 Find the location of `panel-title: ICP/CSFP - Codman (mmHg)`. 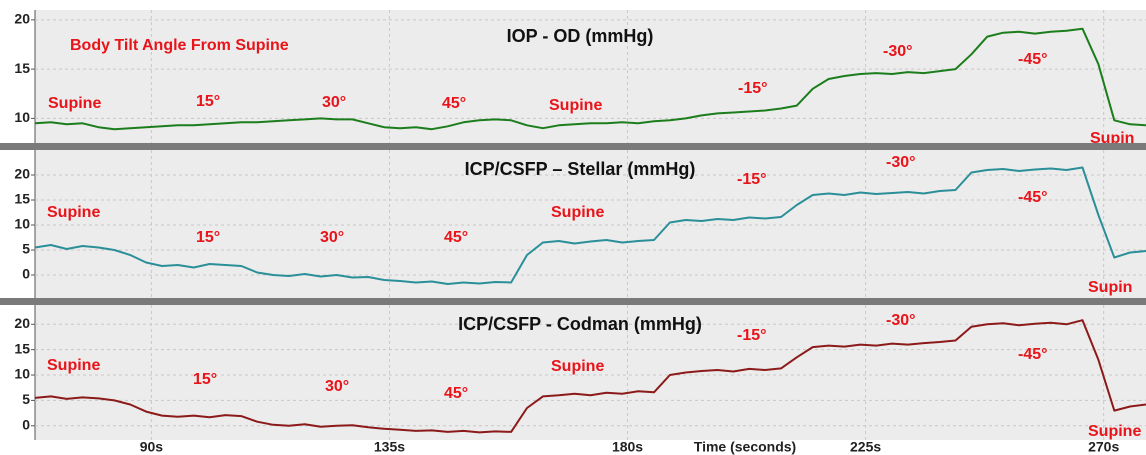

panel-title: ICP/CSFP - Codman (mmHg) is located at coordinates (580, 324).